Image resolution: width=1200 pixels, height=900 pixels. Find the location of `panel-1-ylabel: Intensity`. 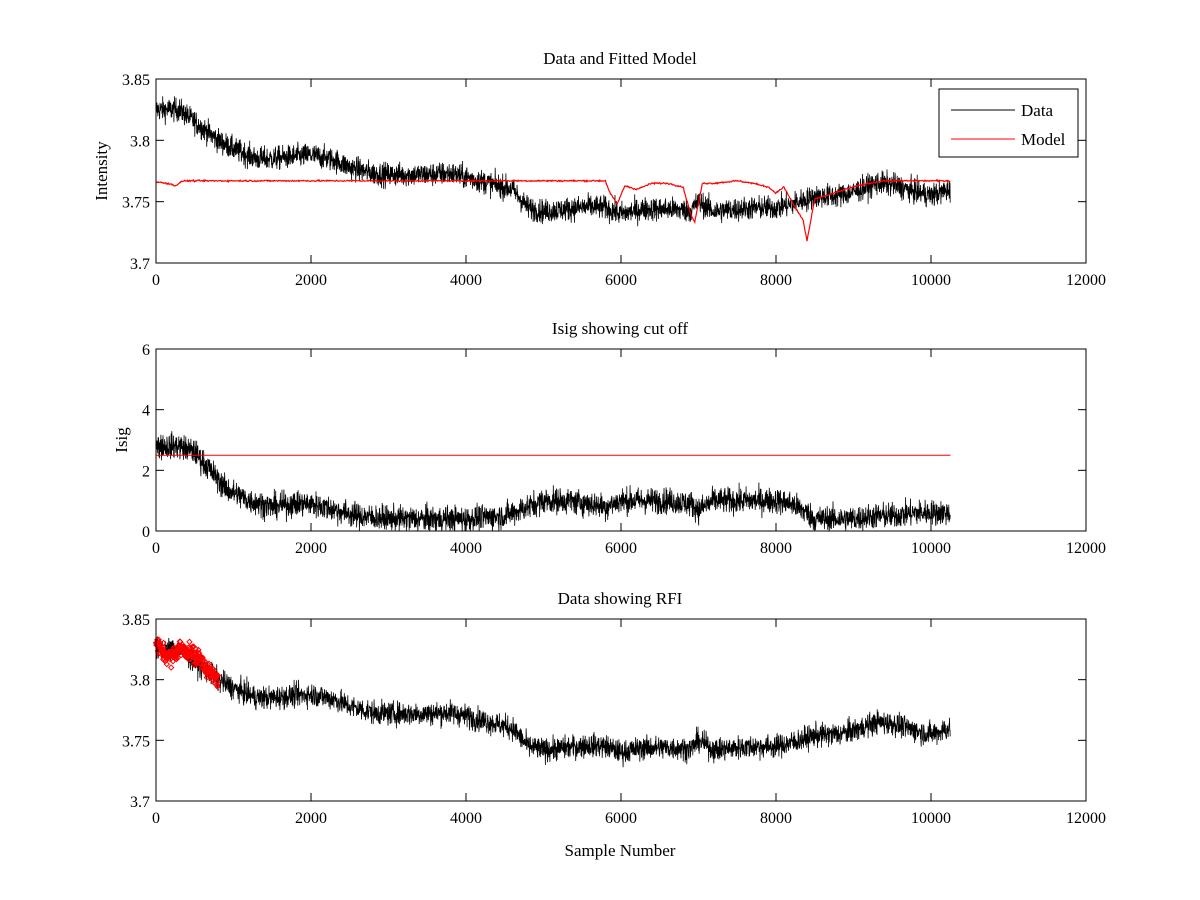

panel-1-ylabel: Intensity is located at coordinates (101, 171).